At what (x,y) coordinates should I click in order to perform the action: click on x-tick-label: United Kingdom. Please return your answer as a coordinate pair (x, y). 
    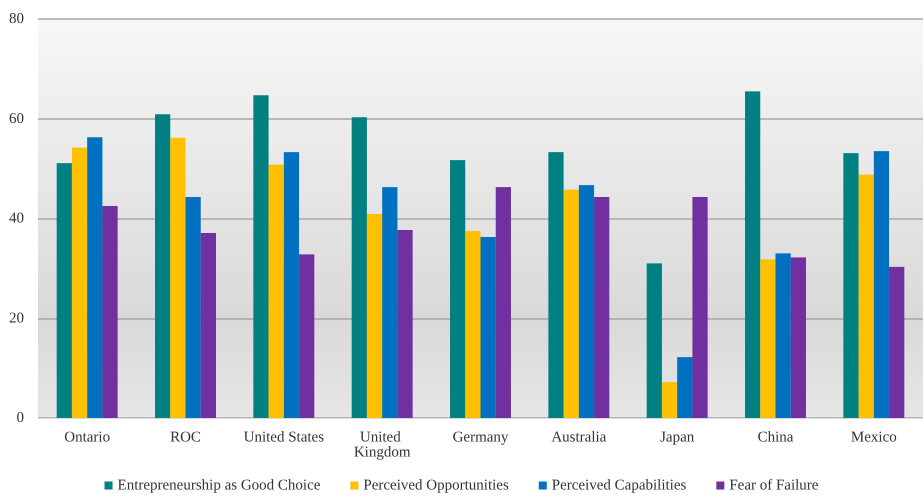
    Looking at the image, I should click on (382, 445).